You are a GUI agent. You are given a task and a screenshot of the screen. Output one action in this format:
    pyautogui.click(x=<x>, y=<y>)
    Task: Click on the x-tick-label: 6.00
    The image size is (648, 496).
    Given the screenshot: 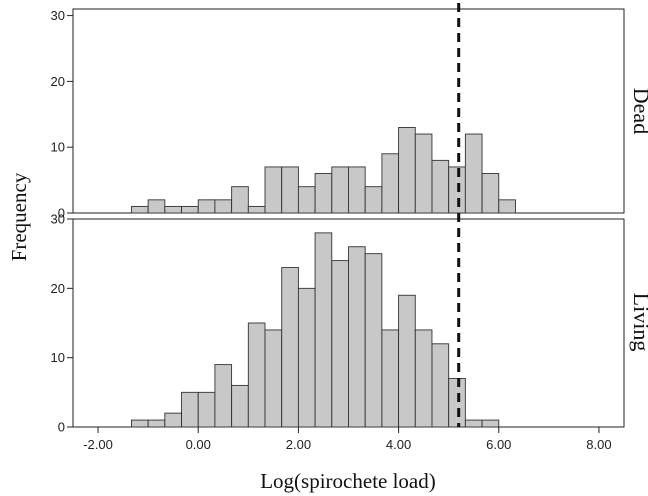 What is the action you would take?
    pyautogui.click(x=498, y=444)
    